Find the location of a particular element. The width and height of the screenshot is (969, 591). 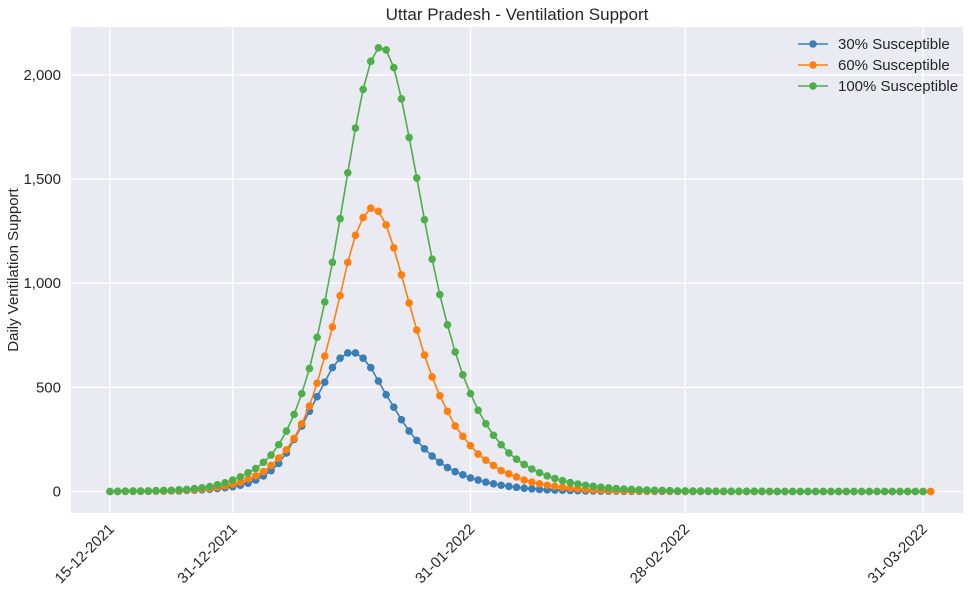

y-tick-label: 0 is located at coordinates (57, 492).